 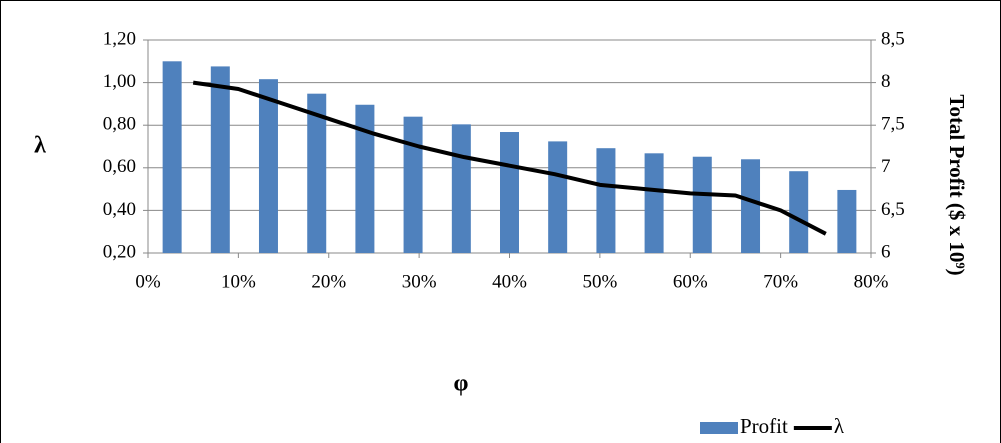 What do you see at coordinates (719, 428) in the screenshot?
I see `legend-swatch` at bounding box center [719, 428].